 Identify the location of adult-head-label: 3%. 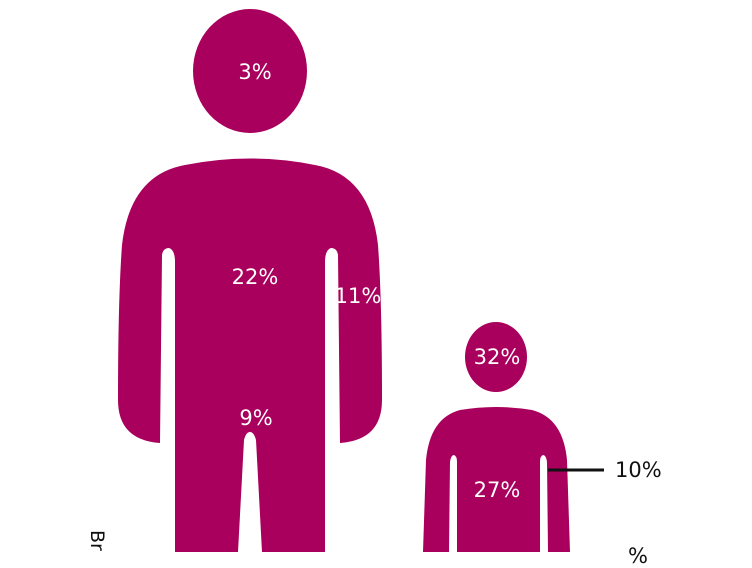
(255, 72).